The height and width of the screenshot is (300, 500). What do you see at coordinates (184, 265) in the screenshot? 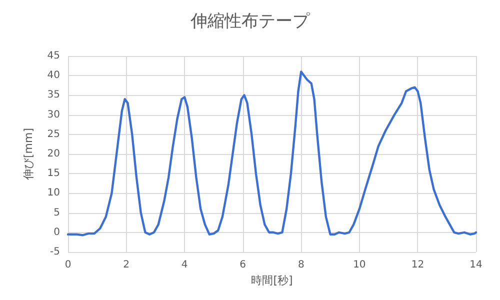
I see `x-tick-label: 4` at bounding box center [184, 265].